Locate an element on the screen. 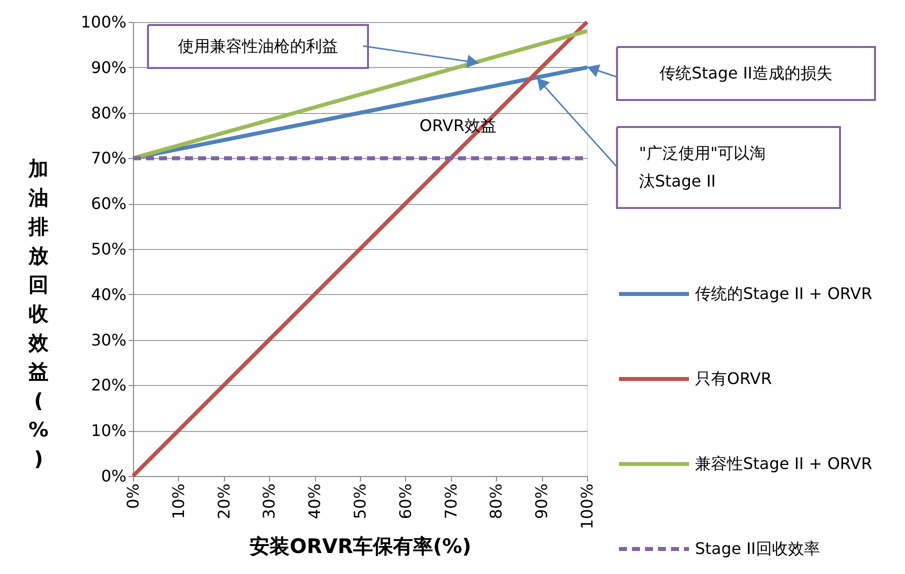 This screenshot has height=574, width=905. x-axis-title: 安装ORVR车保有率(%) is located at coordinates (361, 546).